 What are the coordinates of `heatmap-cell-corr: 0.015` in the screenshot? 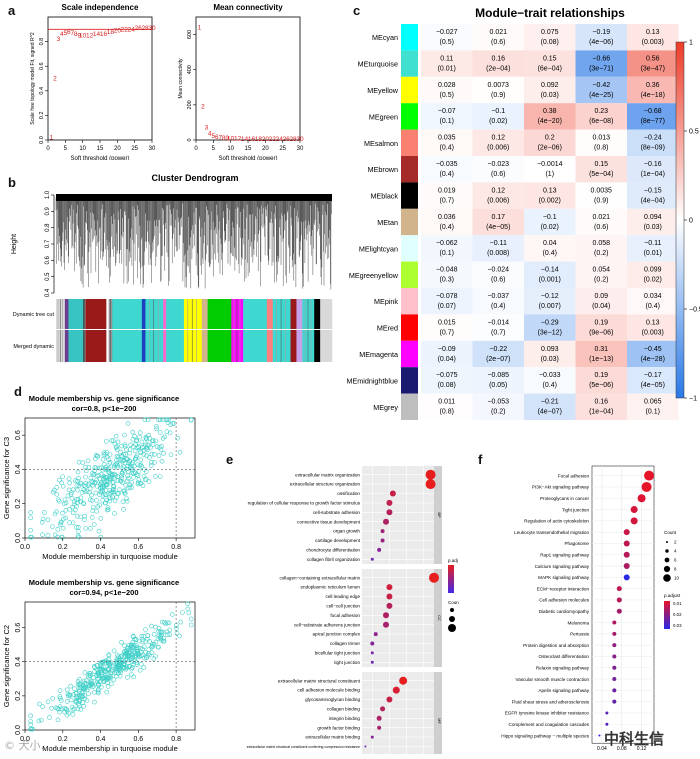 It's located at (447, 322).